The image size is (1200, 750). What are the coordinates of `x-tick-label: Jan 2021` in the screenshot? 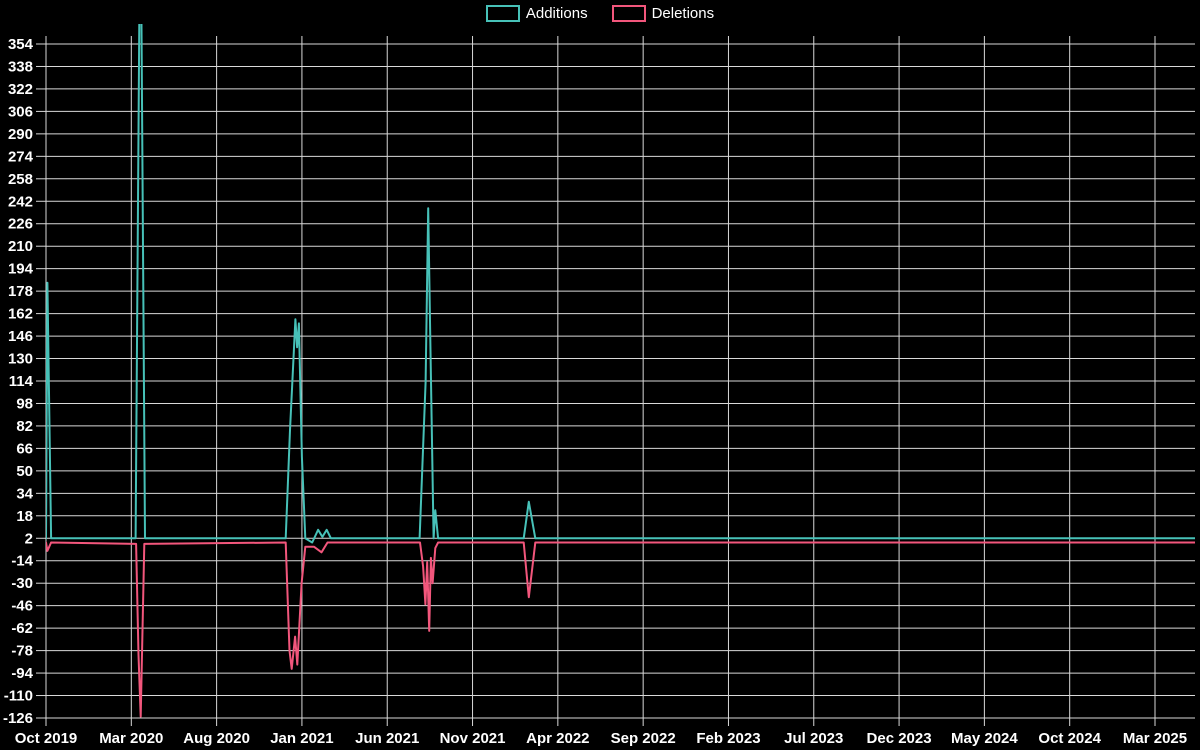 It's located at (301, 738).